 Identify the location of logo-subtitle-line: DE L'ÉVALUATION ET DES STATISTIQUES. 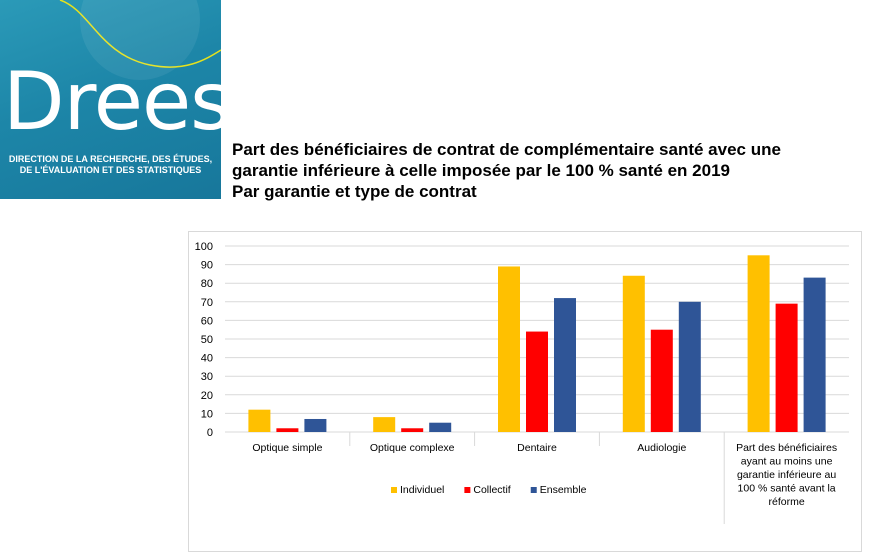
(110, 170).